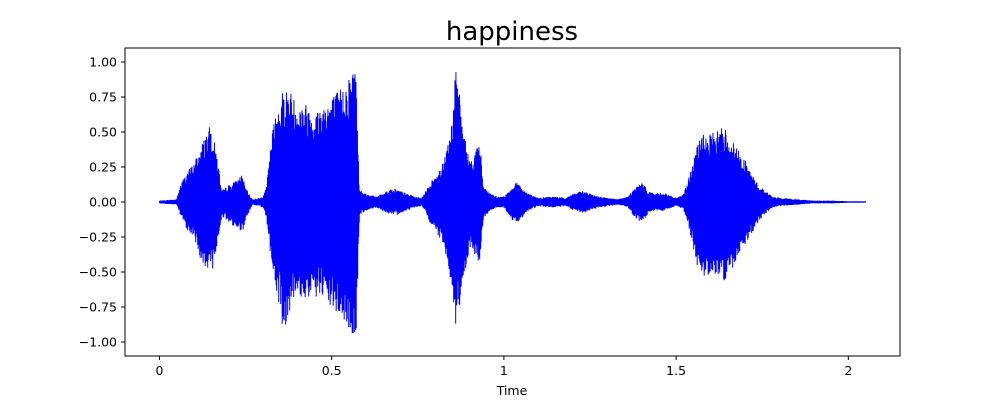 The image size is (1000, 400). I want to click on y-tick-label: −1.00, so click(98, 342).